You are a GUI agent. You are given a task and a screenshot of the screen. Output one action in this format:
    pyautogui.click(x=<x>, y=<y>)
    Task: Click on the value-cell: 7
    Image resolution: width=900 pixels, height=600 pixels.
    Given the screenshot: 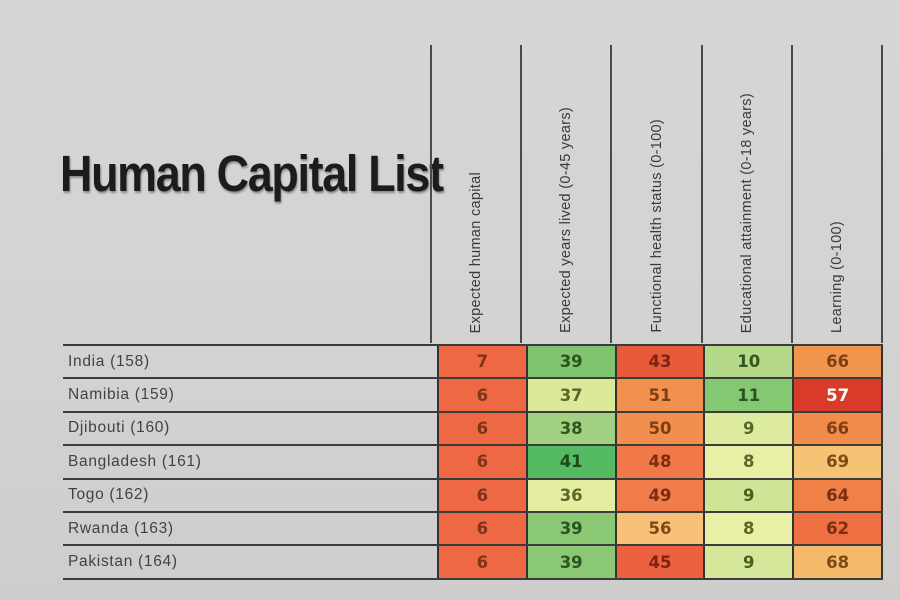 What is the action you would take?
    pyautogui.click(x=481, y=362)
    